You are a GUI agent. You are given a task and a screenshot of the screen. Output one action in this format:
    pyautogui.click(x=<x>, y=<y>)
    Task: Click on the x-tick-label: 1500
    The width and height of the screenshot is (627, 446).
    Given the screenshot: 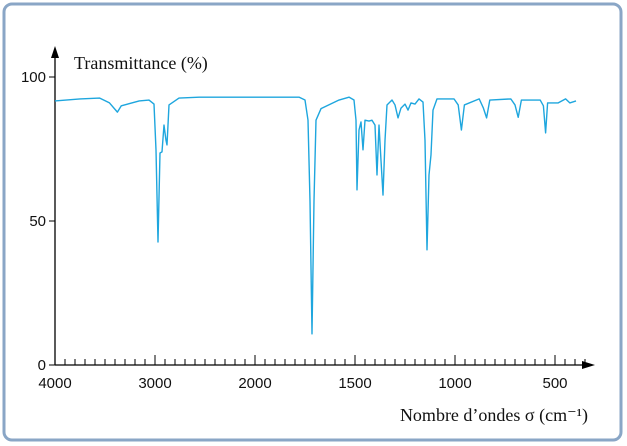 What is the action you would take?
    pyautogui.click(x=354, y=383)
    